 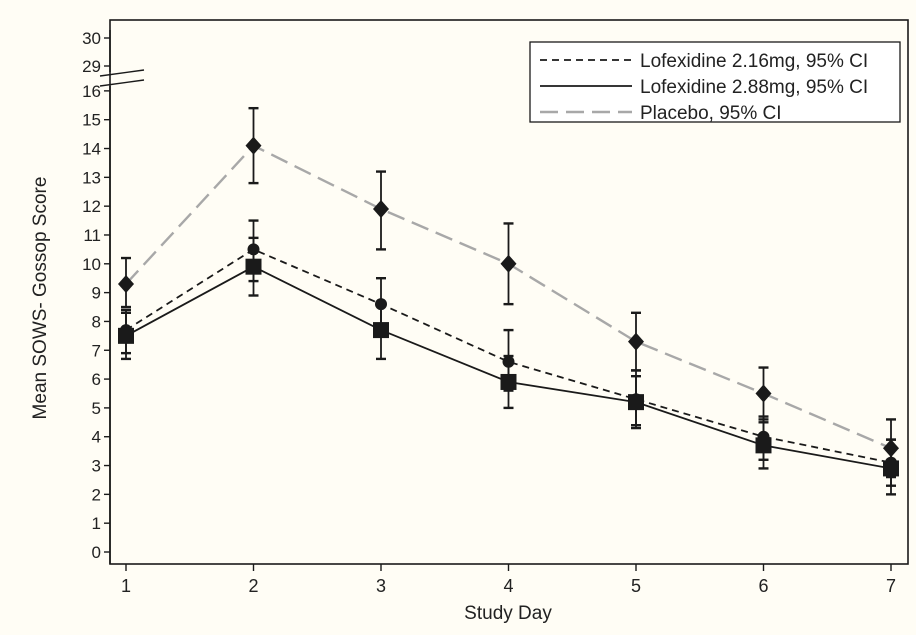 What do you see at coordinates (508, 586) in the screenshot?
I see `x-tick-label: 4` at bounding box center [508, 586].